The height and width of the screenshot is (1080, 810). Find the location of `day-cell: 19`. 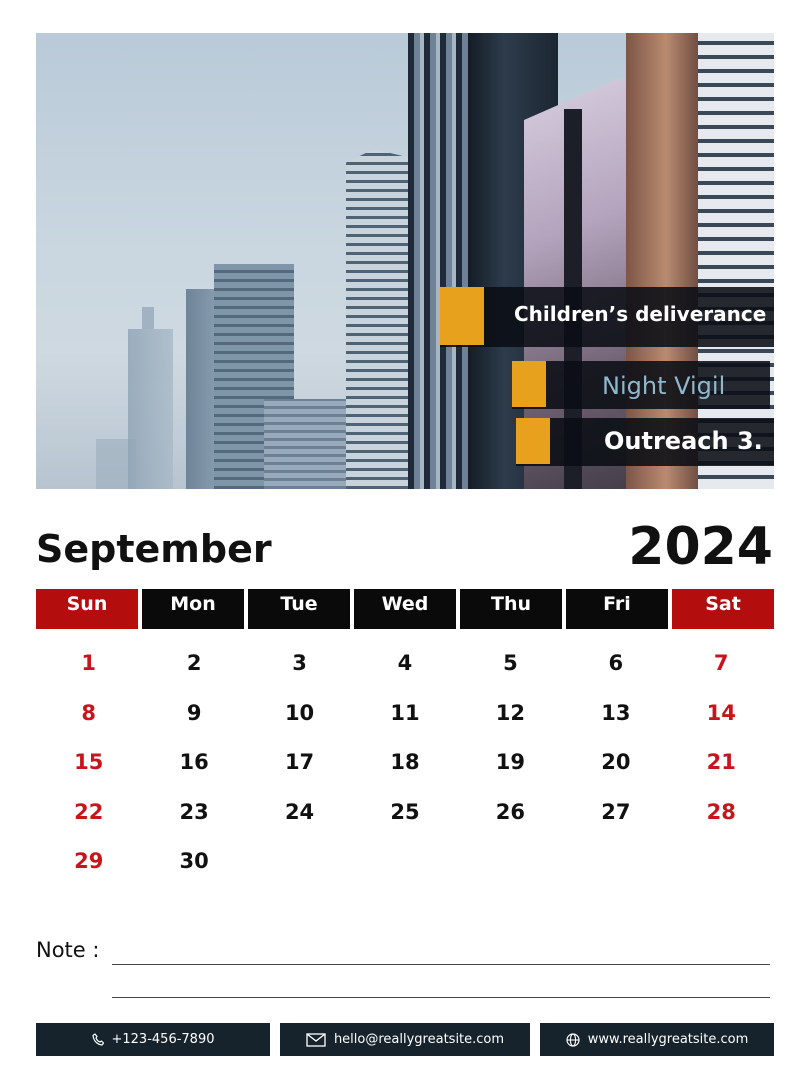

day-cell: 19 is located at coordinates (510, 762).